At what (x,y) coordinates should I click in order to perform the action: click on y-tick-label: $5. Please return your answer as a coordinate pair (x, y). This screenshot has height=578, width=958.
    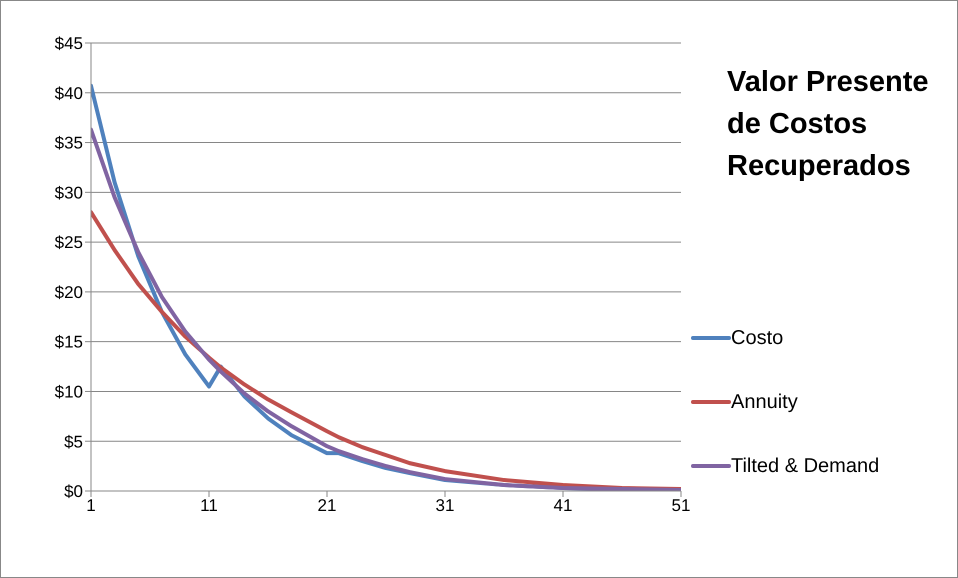
    Looking at the image, I should click on (73, 442).